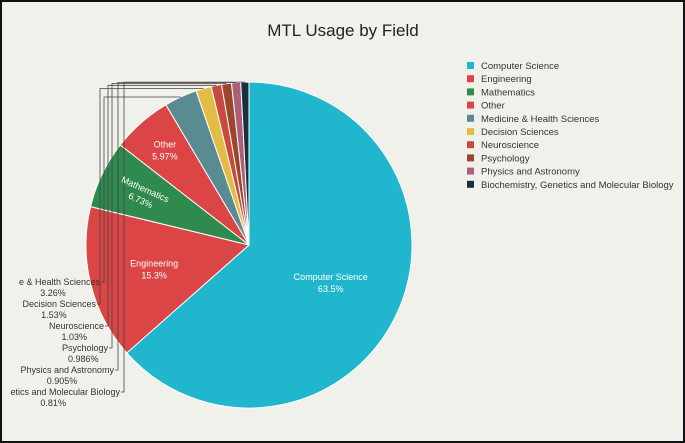 This screenshot has height=443, width=685. What do you see at coordinates (83, 359) in the screenshot?
I see `slice-percent-label: 0.986%` at bounding box center [83, 359].